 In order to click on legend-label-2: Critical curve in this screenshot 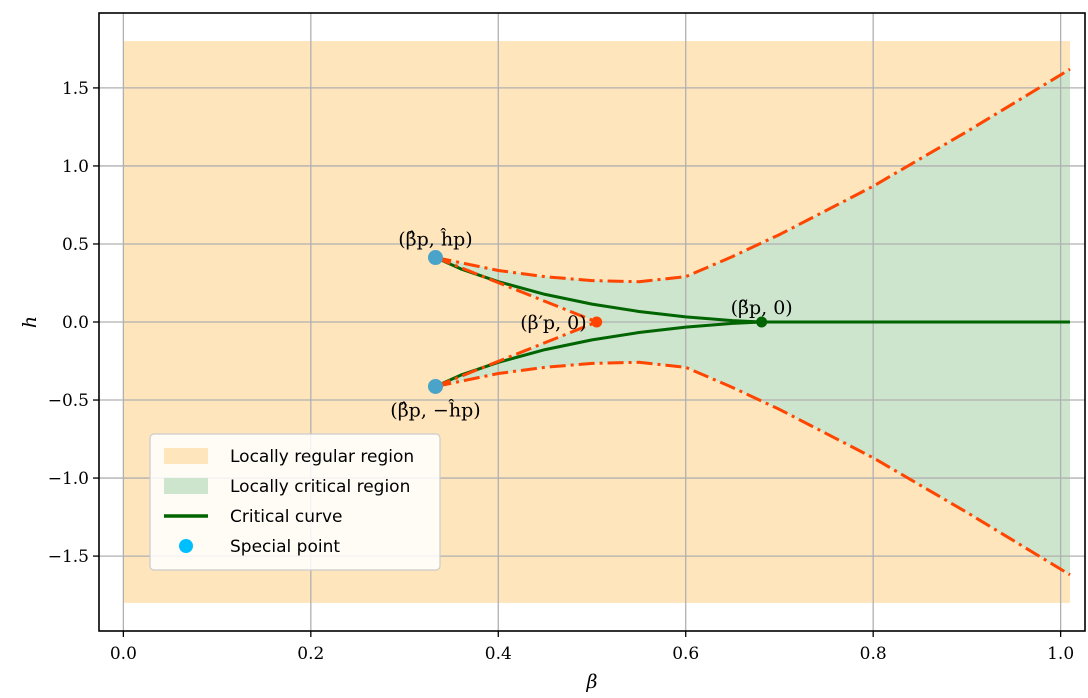, I will do `click(286, 517)`.